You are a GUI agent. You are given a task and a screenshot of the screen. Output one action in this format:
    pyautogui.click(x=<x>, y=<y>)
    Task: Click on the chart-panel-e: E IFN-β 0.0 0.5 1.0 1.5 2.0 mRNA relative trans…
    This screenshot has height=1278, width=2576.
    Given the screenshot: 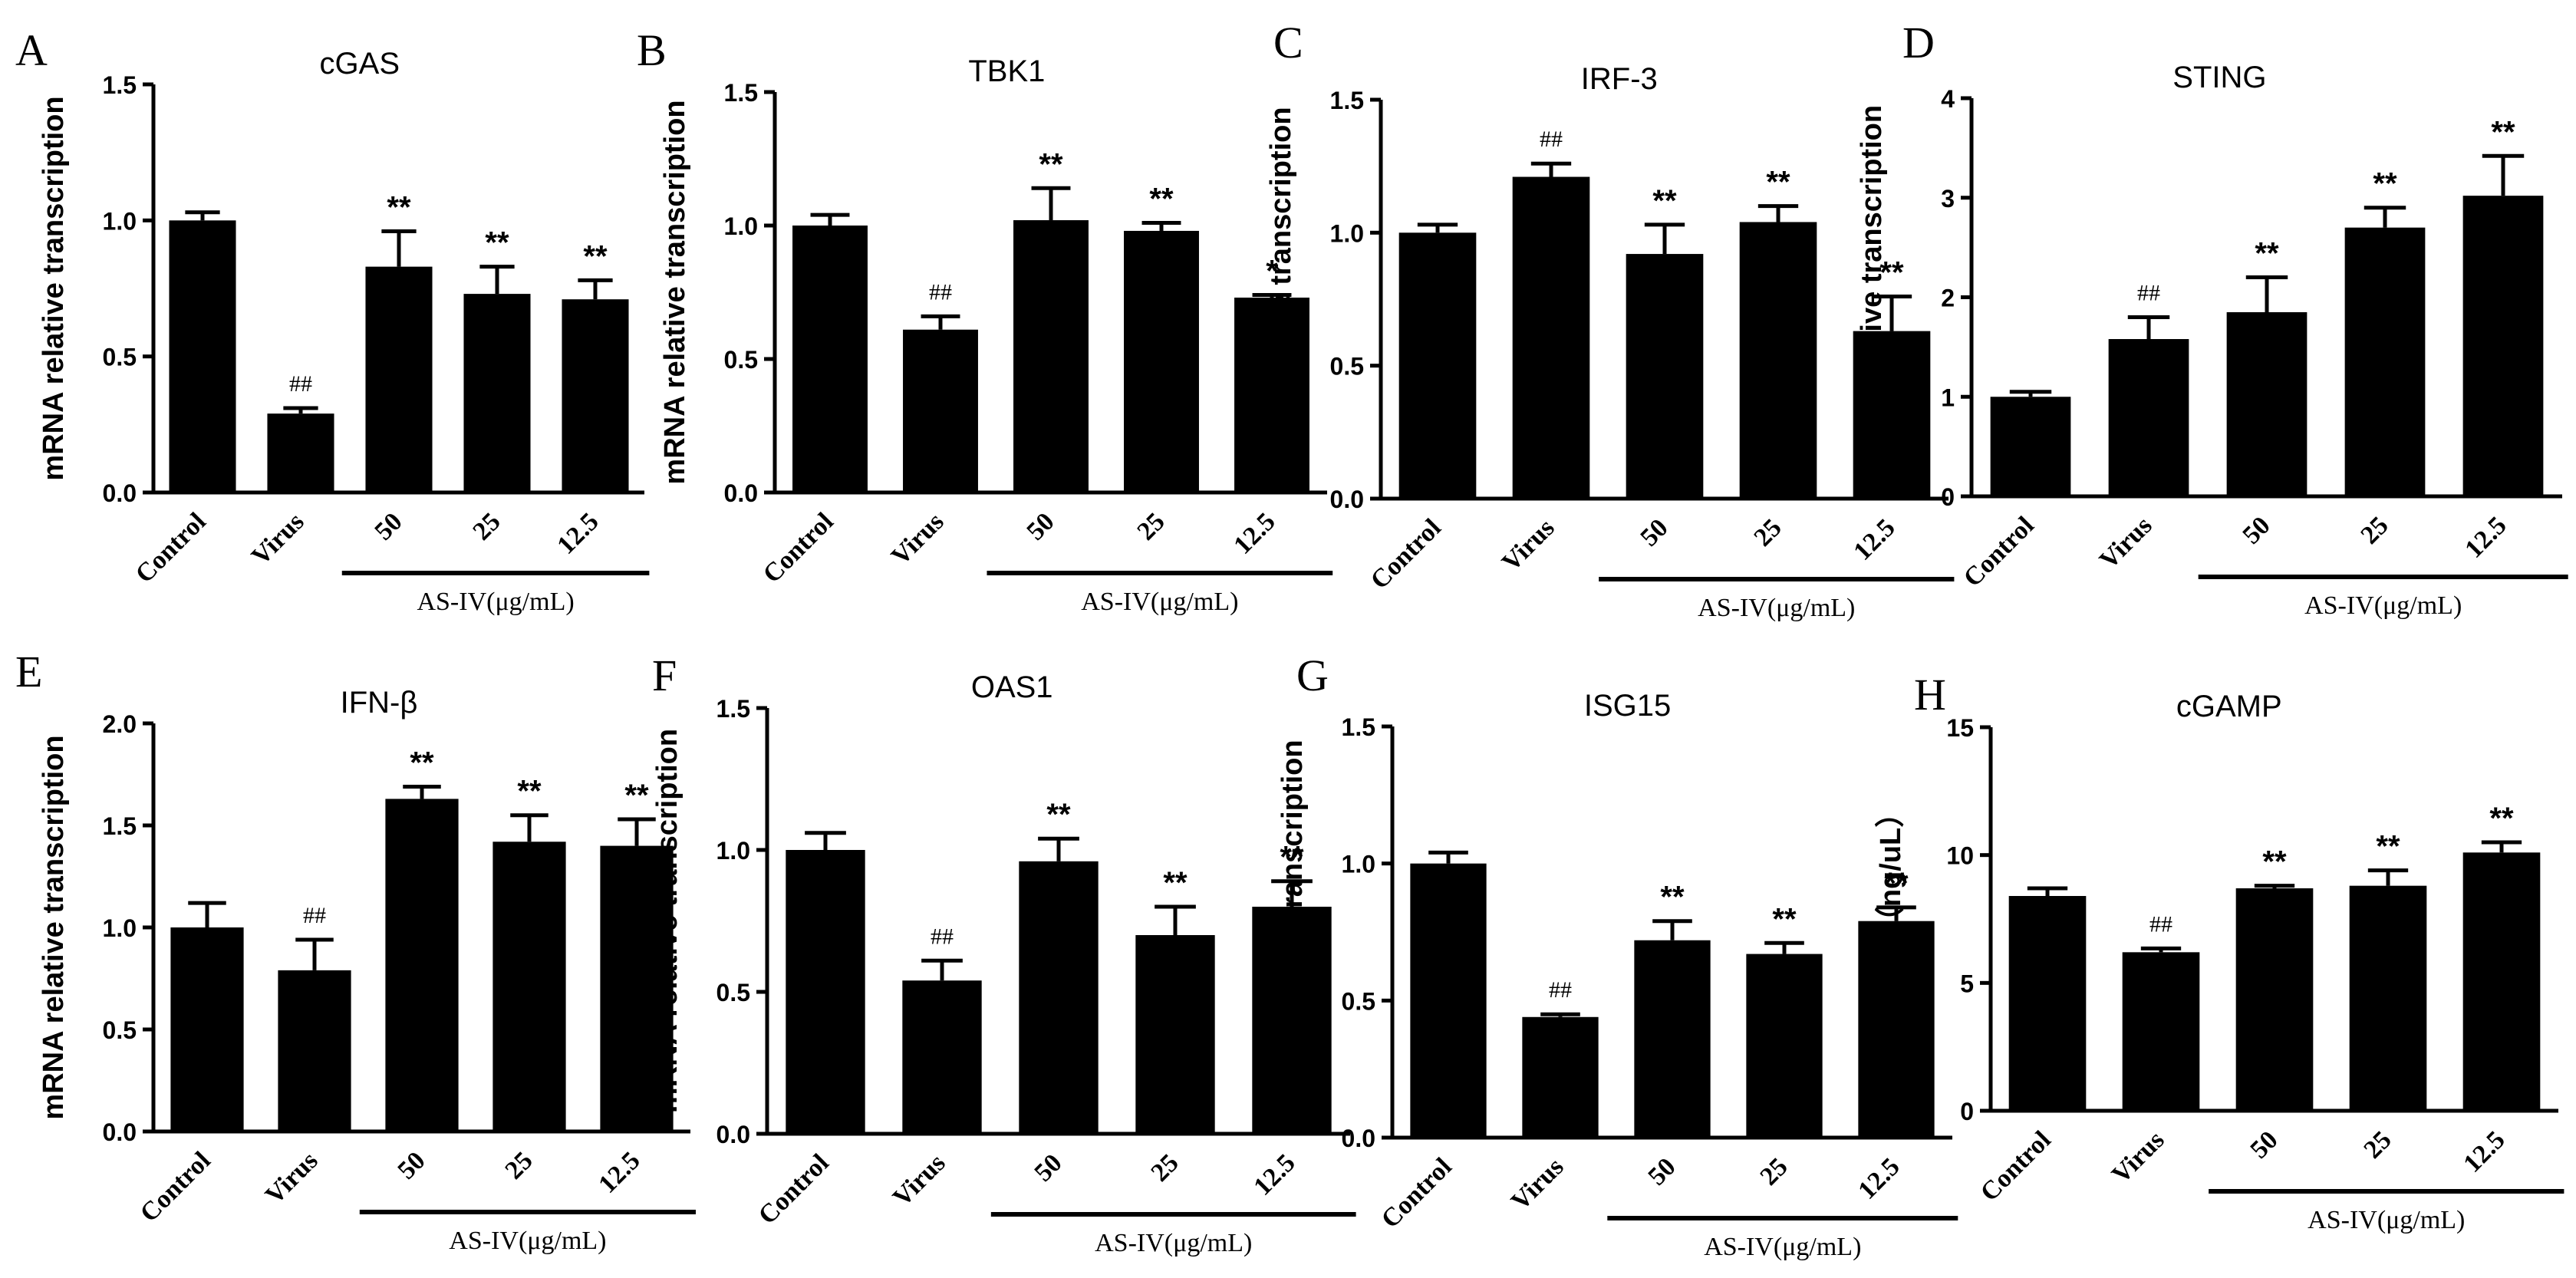 What is the action you would take?
    pyautogui.click(x=355, y=951)
    